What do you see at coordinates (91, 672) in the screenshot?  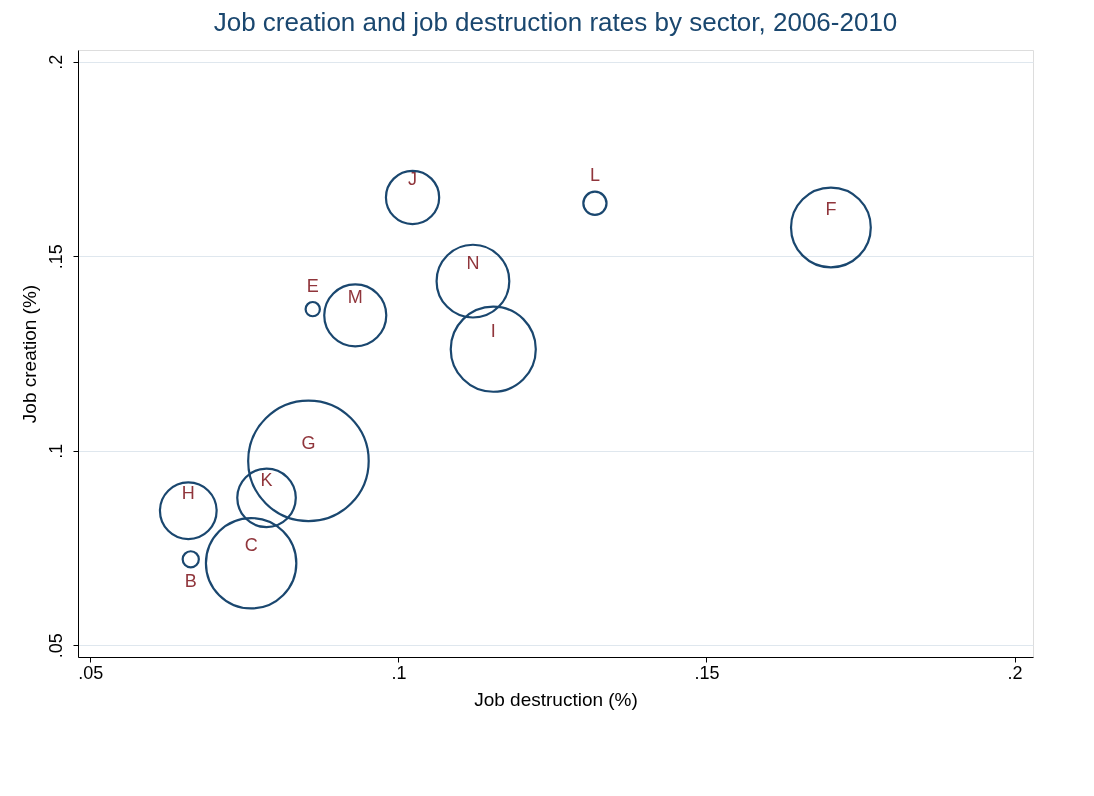 I see `x-tick-label: .05` at bounding box center [91, 672].